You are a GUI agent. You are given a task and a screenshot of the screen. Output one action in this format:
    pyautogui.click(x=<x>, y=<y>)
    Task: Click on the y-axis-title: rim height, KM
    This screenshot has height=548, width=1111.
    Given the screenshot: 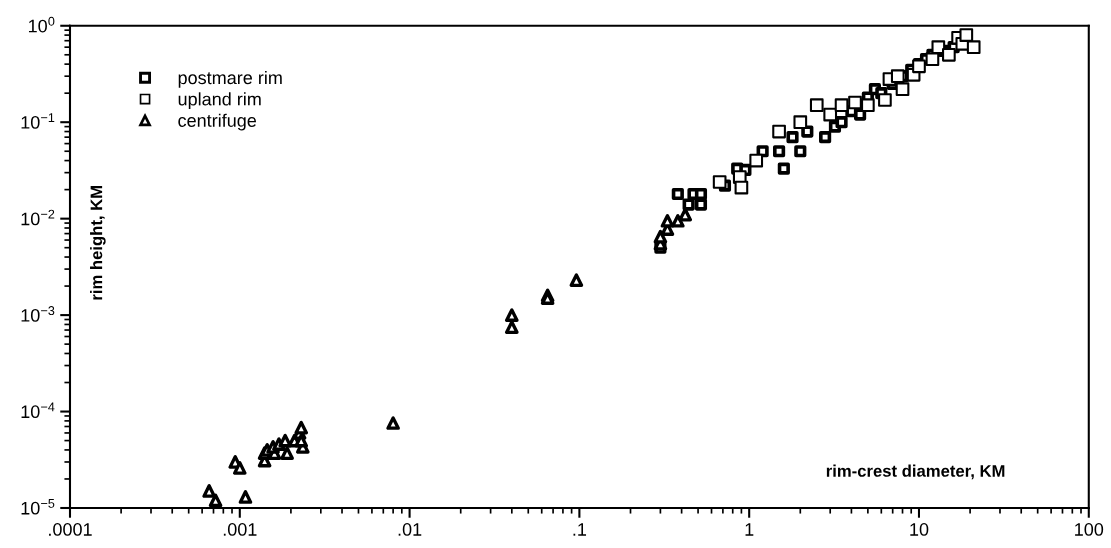 What is the action you would take?
    pyautogui.click(x=98, y=243)
    